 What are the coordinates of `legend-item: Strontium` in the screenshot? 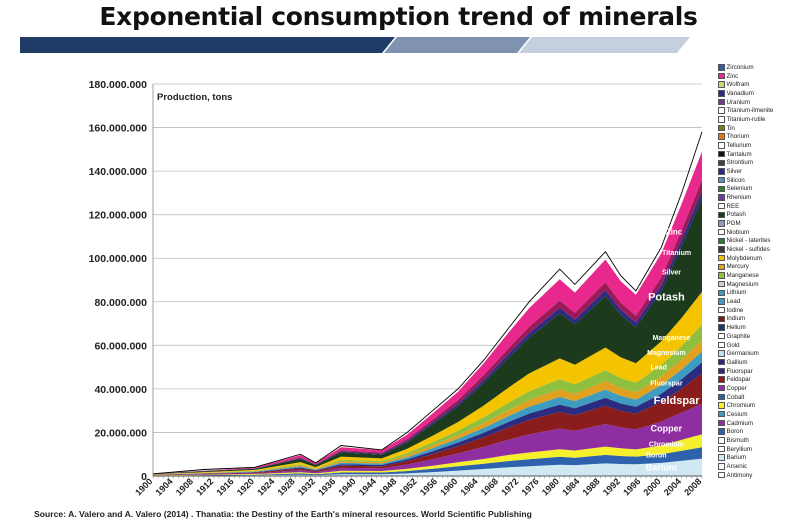 It's located at (757, 163).